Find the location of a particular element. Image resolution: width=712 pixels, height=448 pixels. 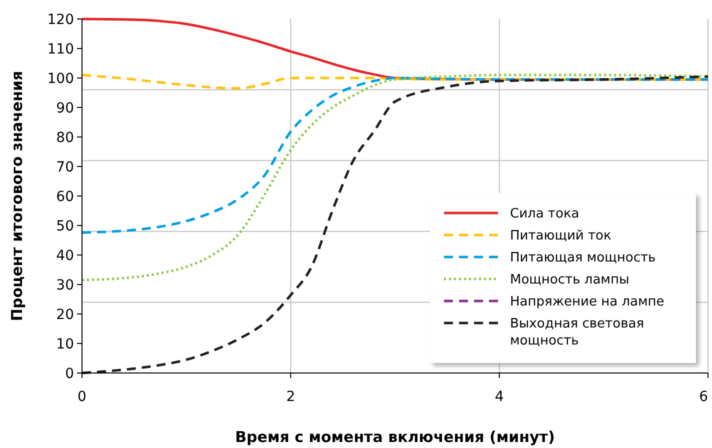

x-tick-label: 6 is located at coordinates (703, 397).